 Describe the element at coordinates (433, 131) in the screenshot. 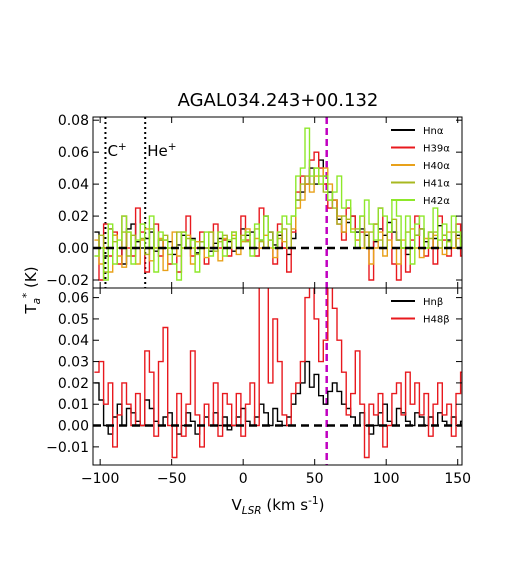

I see `top-legend-label-0: Hnα` at that location.